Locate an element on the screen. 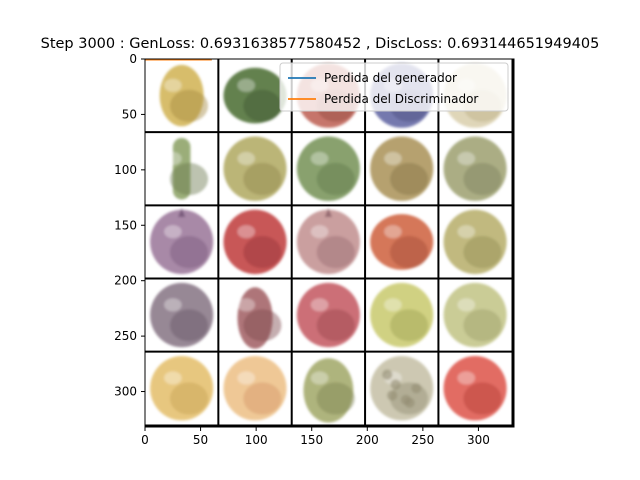  y-tick-label: 300 is located at coordinates (125, 392).